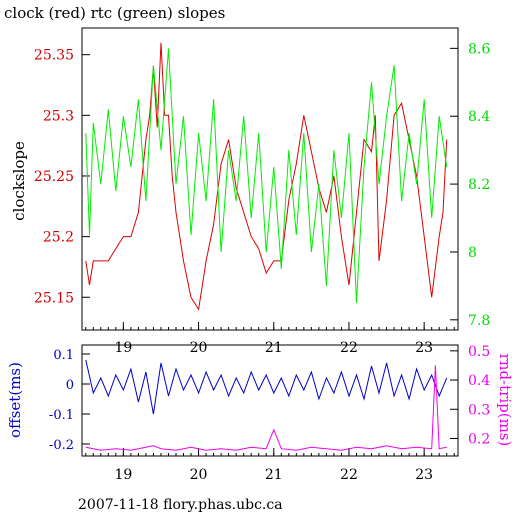  What do you see at coordinates (114, 13) in the screenshot?
I see `top-chart-title: clock (red) rtc (green) slopes` at bounding box center [114, 13].